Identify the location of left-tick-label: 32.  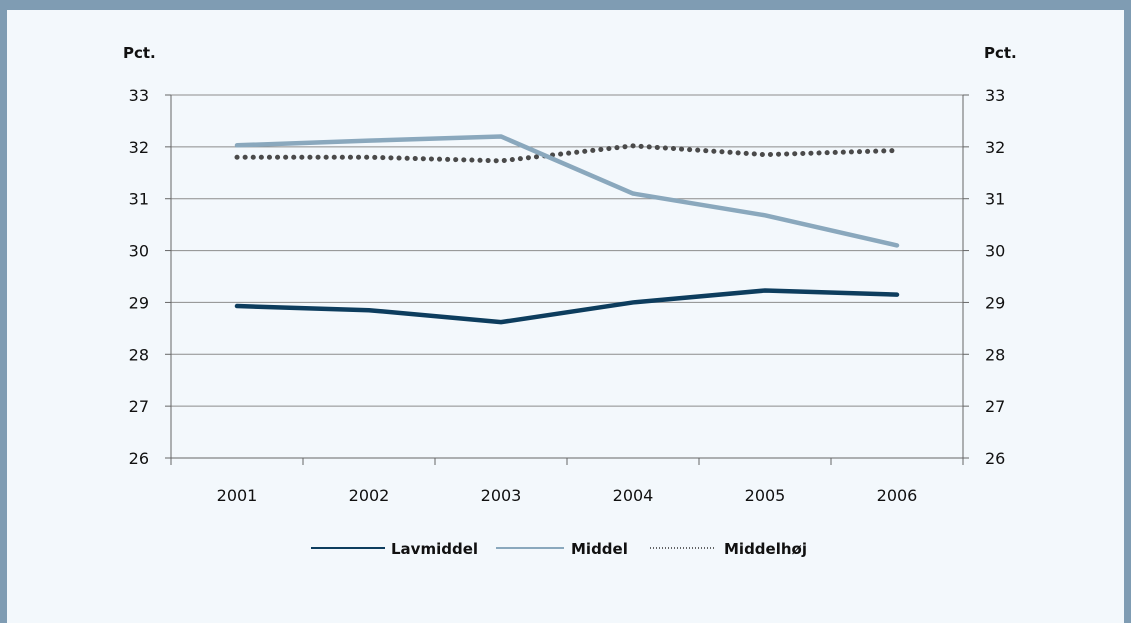
(139, 147).